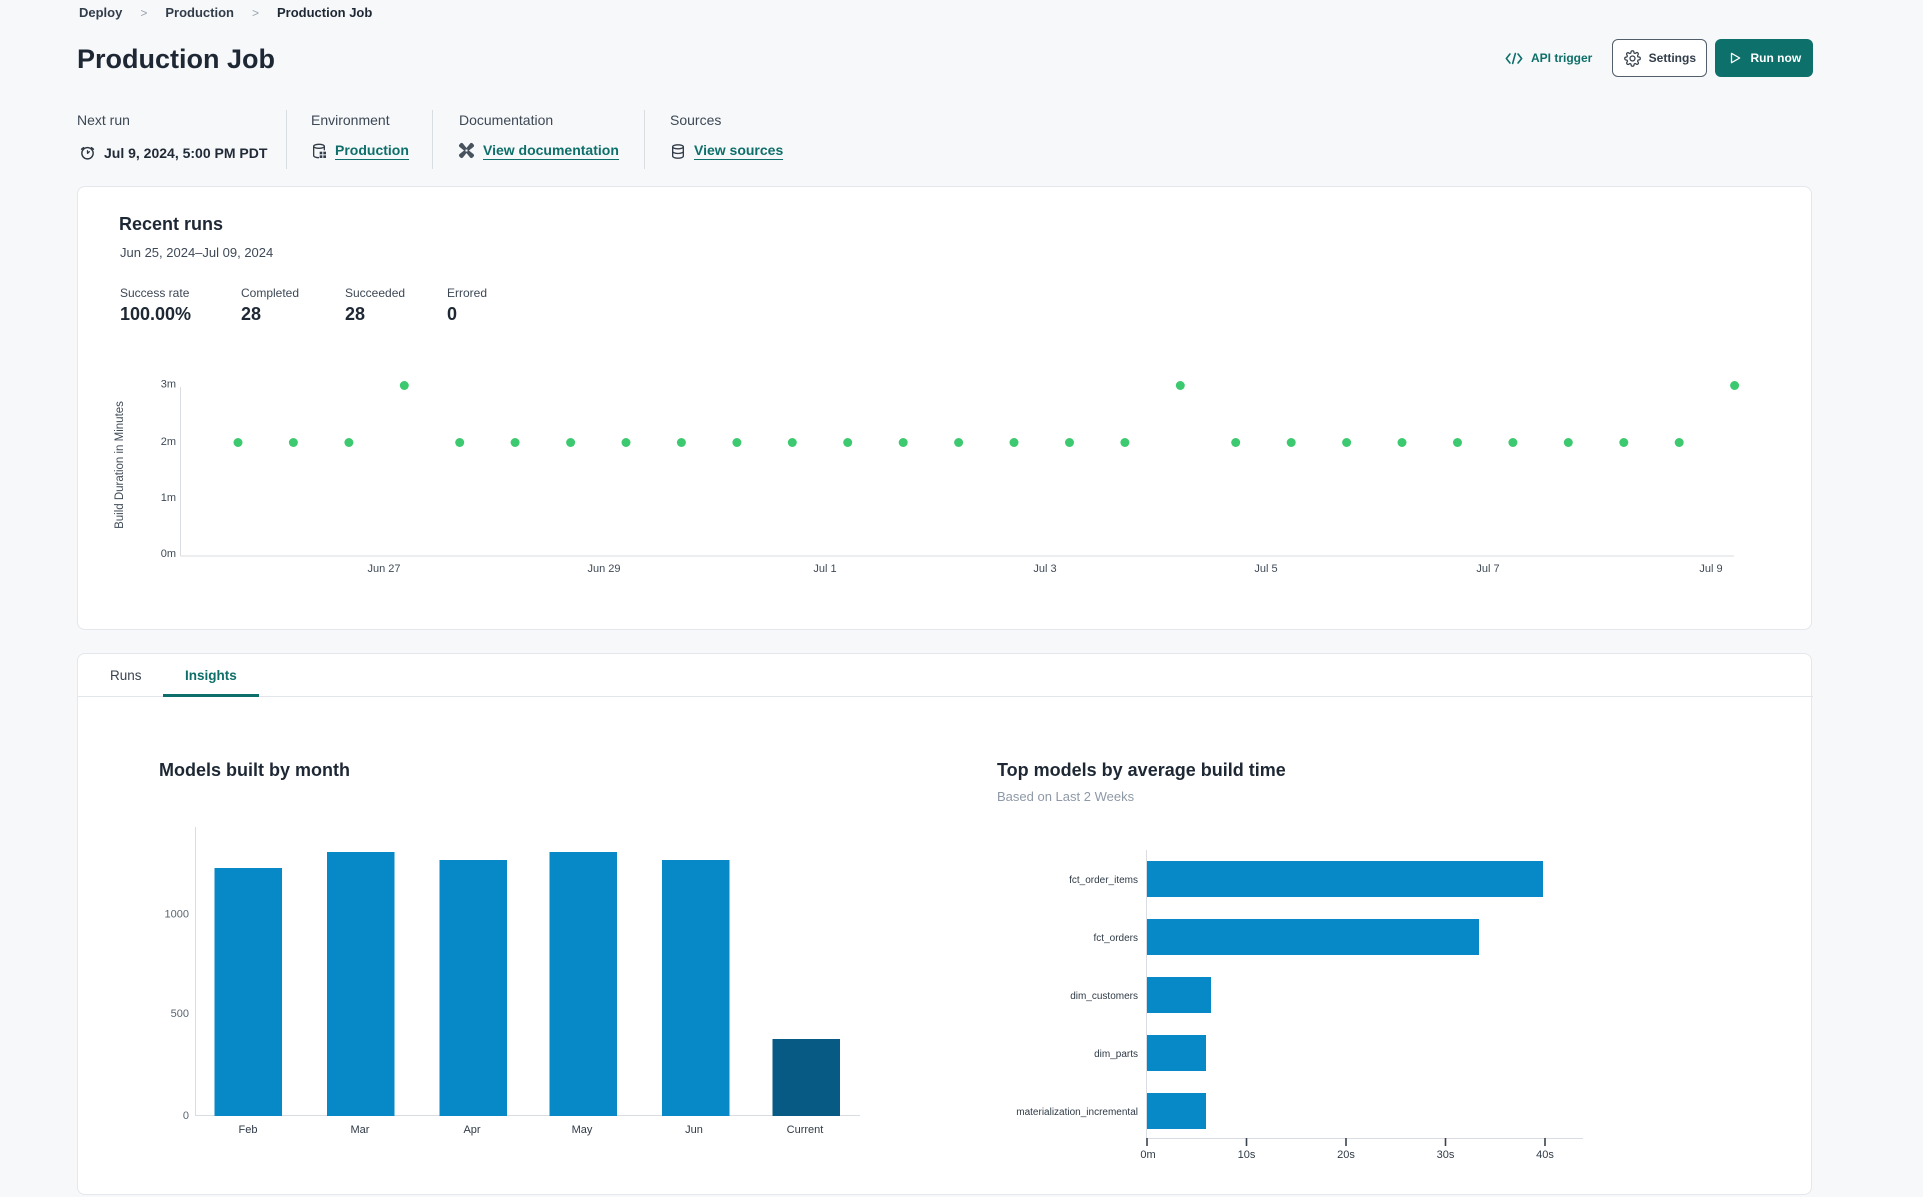 The height and width of the screenshot is (1197, 1923). Describe the element at coordinates (1116, 1054) in the screenshot. I see `svg-text: dim_parts` at that location.